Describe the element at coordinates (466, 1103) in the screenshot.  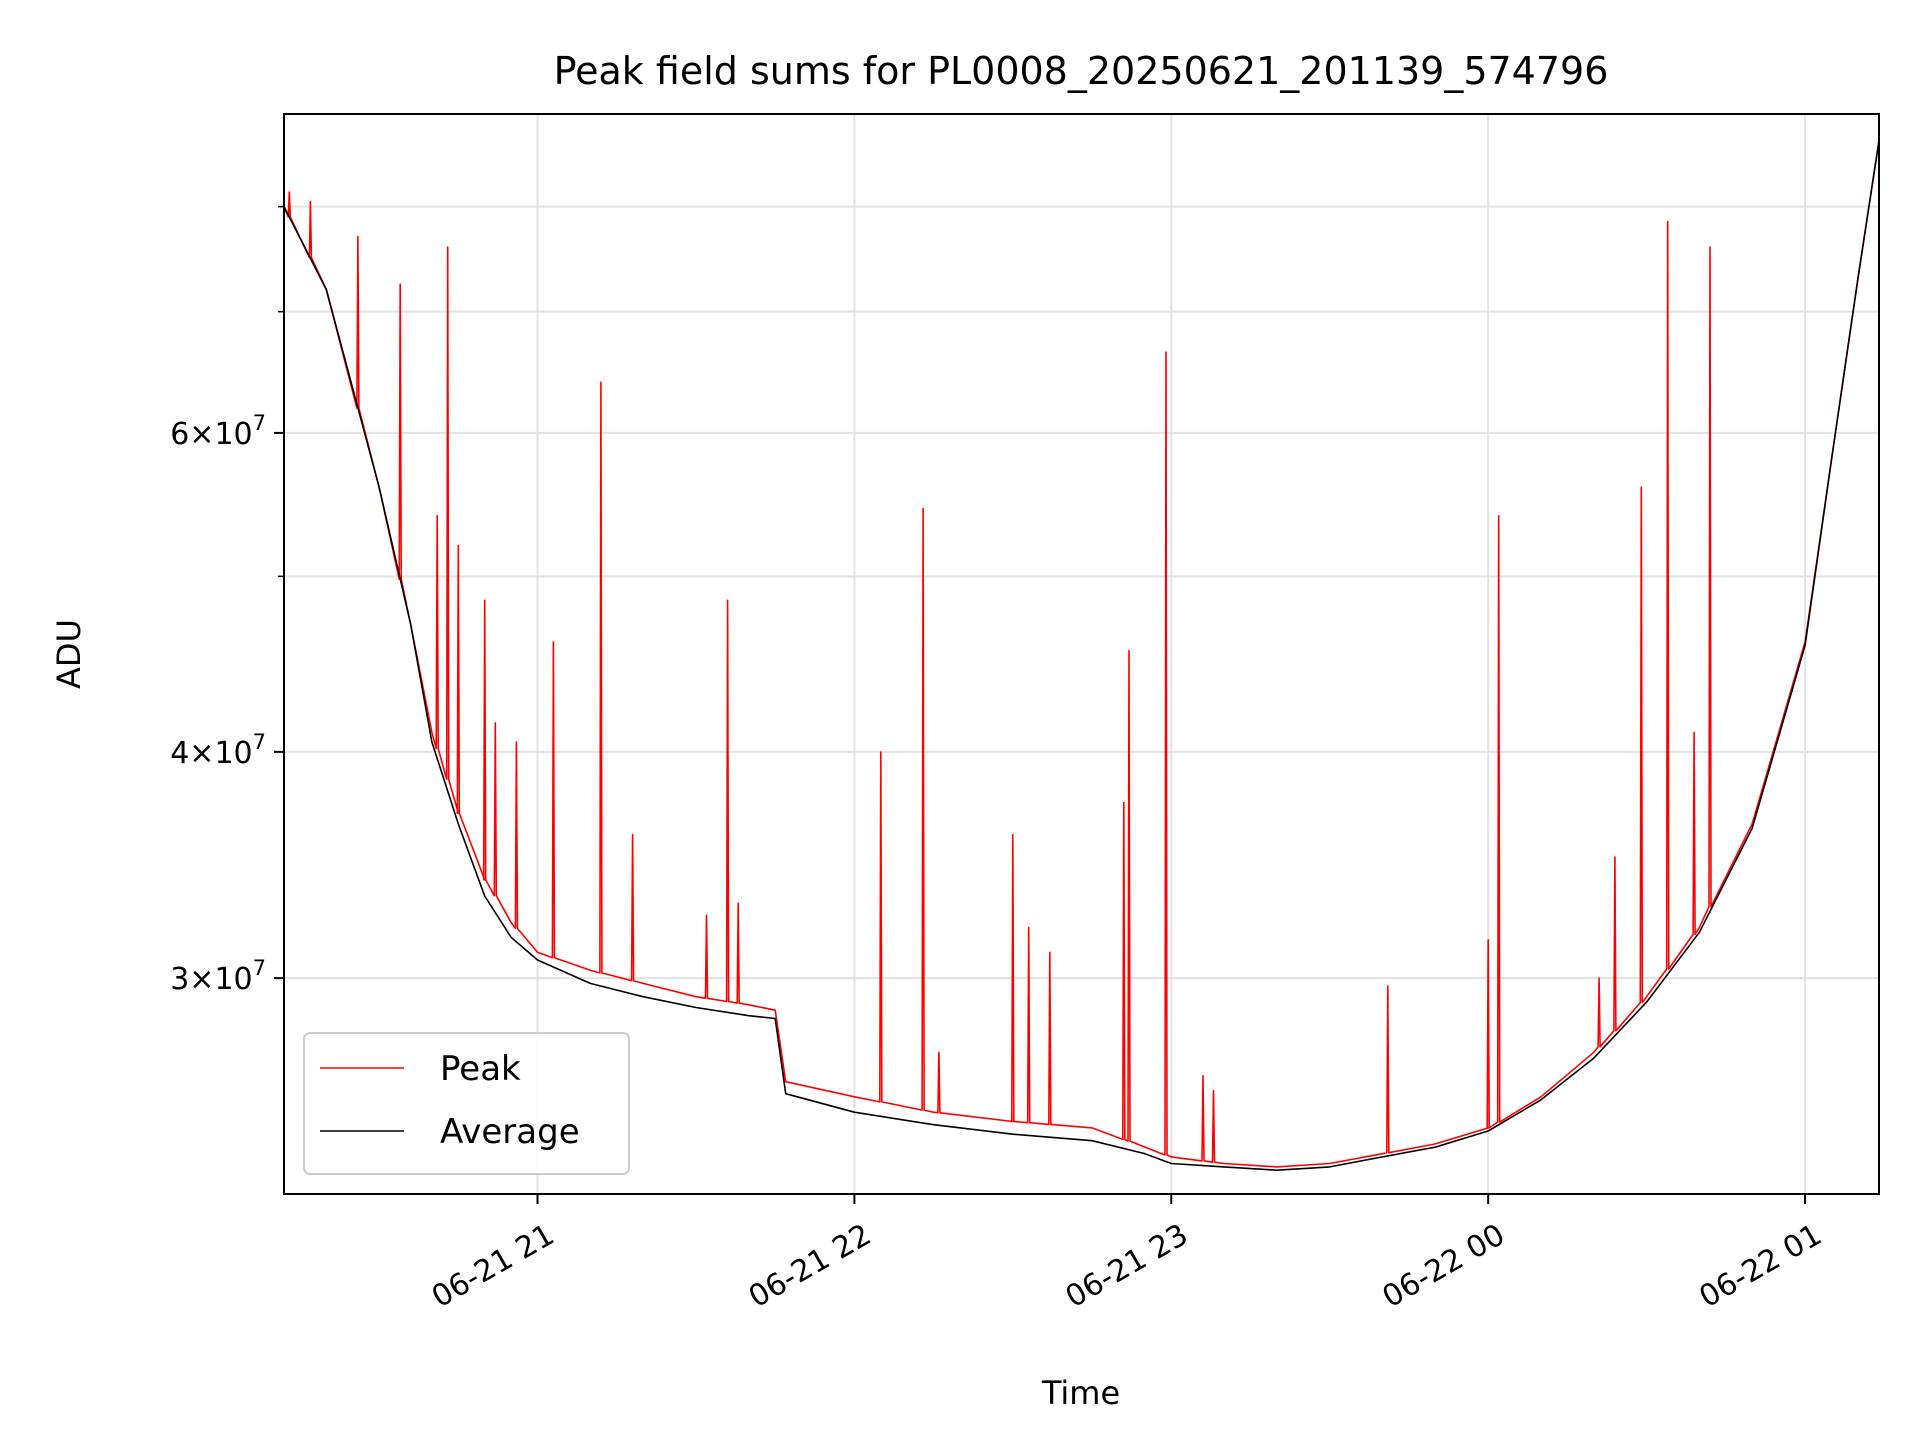
I see `legend: Peak Average` at that location.